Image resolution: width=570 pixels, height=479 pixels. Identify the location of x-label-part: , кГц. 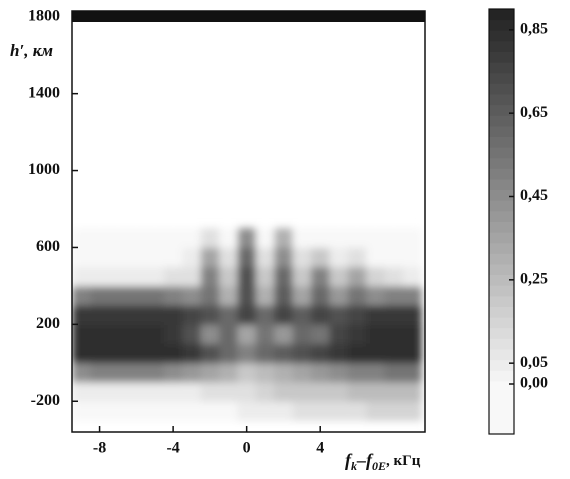
(403, 461).